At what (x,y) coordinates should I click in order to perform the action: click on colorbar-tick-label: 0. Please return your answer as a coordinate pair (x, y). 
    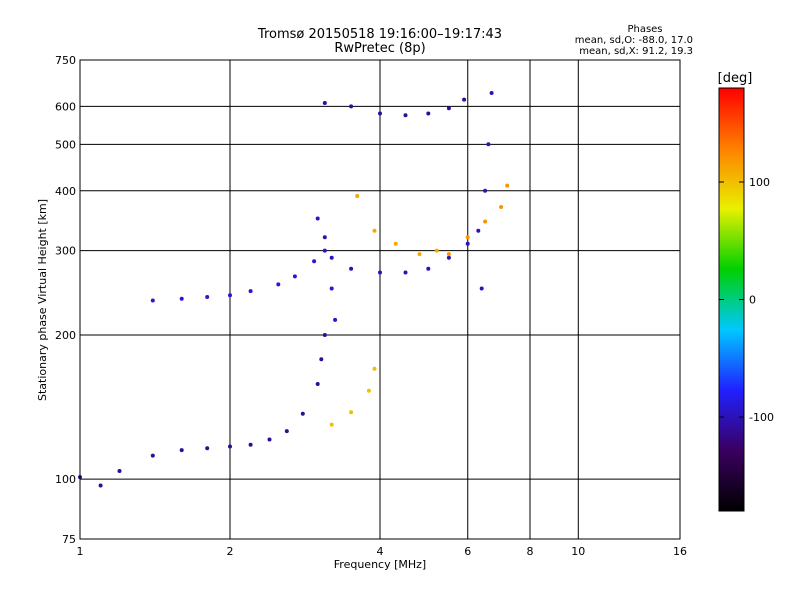
    Looking at the image, I should click on (752, 300).